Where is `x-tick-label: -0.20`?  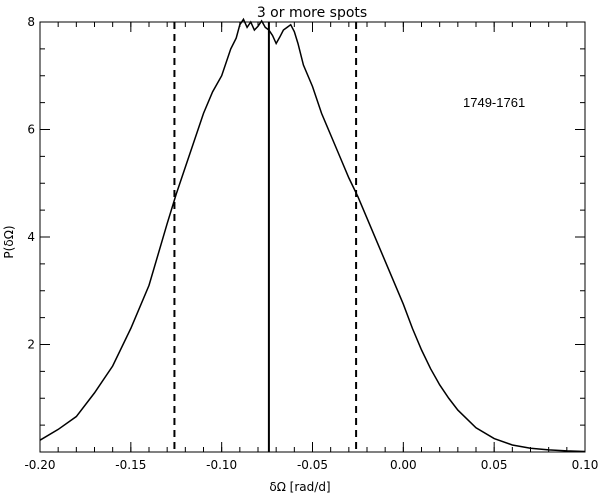
x-tick-label: -0.20 is located at coordinates (39, 465).